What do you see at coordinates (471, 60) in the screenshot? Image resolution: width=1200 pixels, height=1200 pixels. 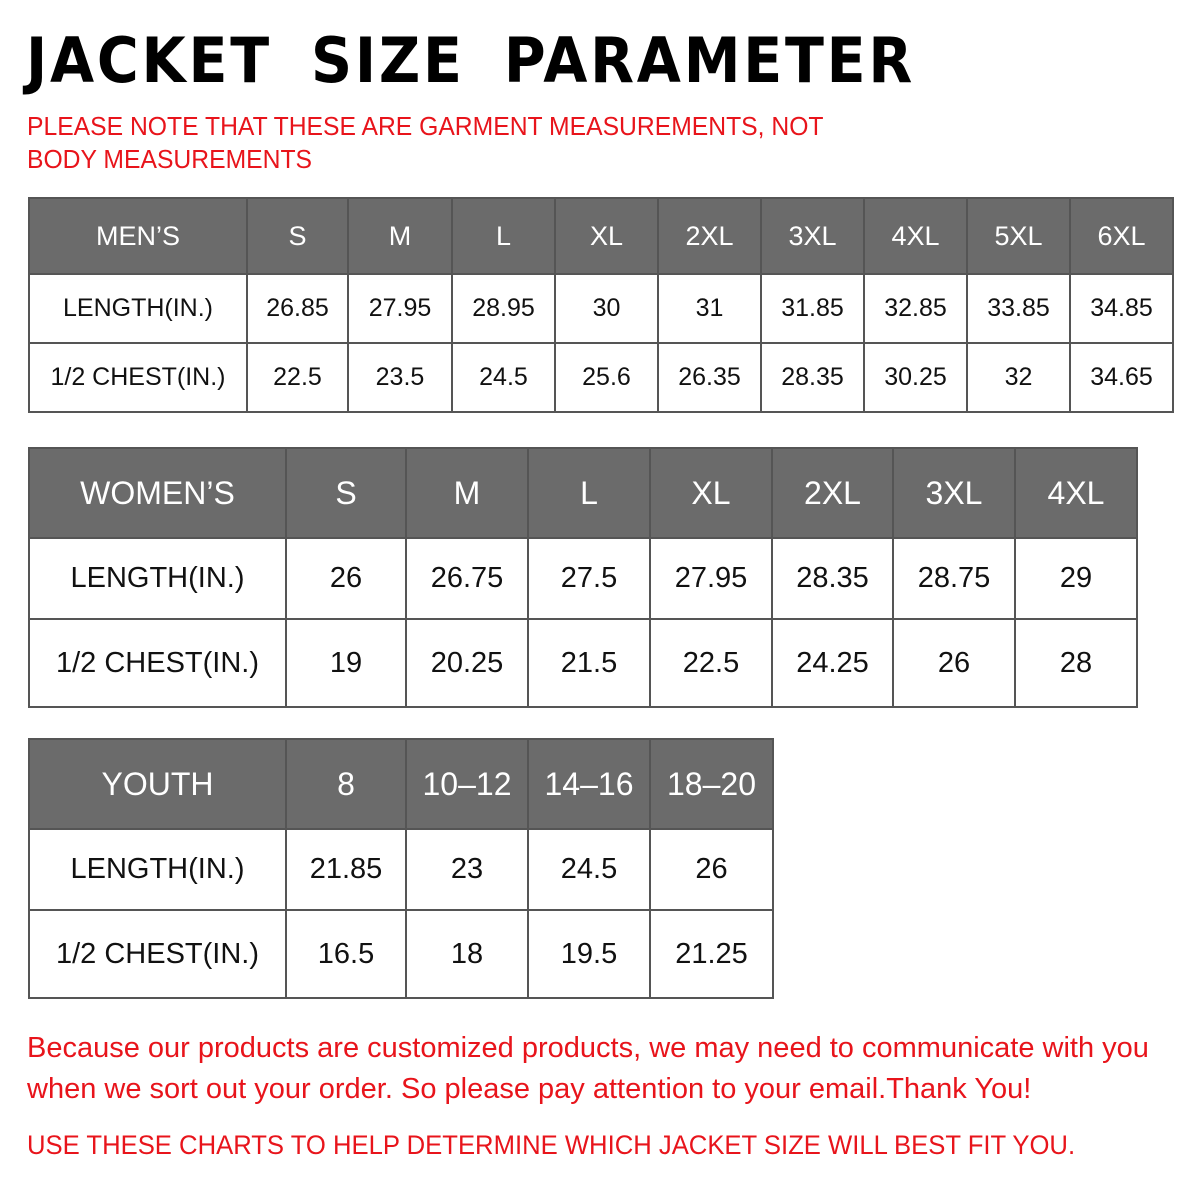 I see `page-title: JACKET SIZE PARAMETER` at bounding box center [471, 60].